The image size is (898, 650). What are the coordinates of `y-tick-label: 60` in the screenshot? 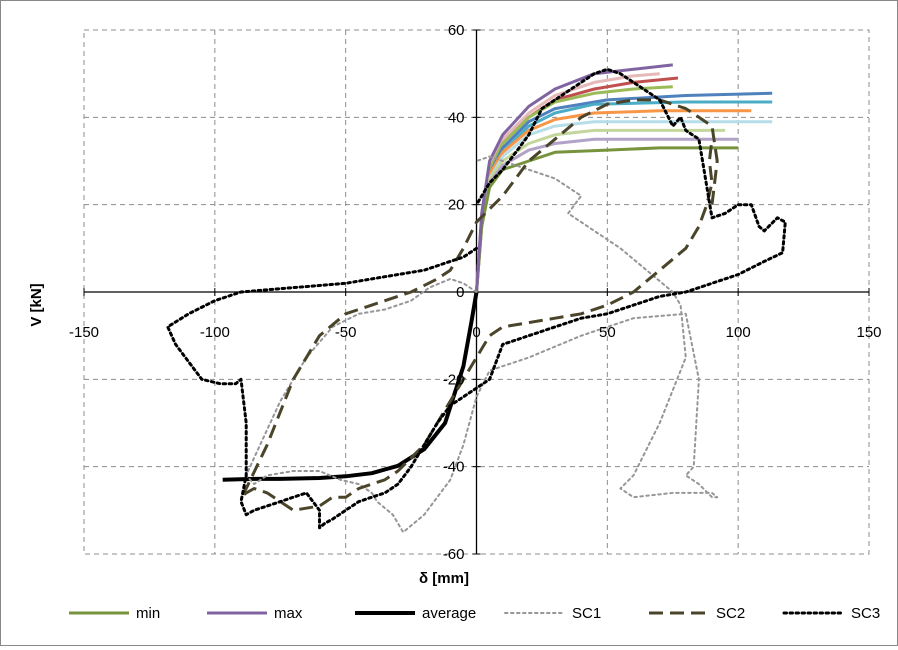 It's located at (456, 30).